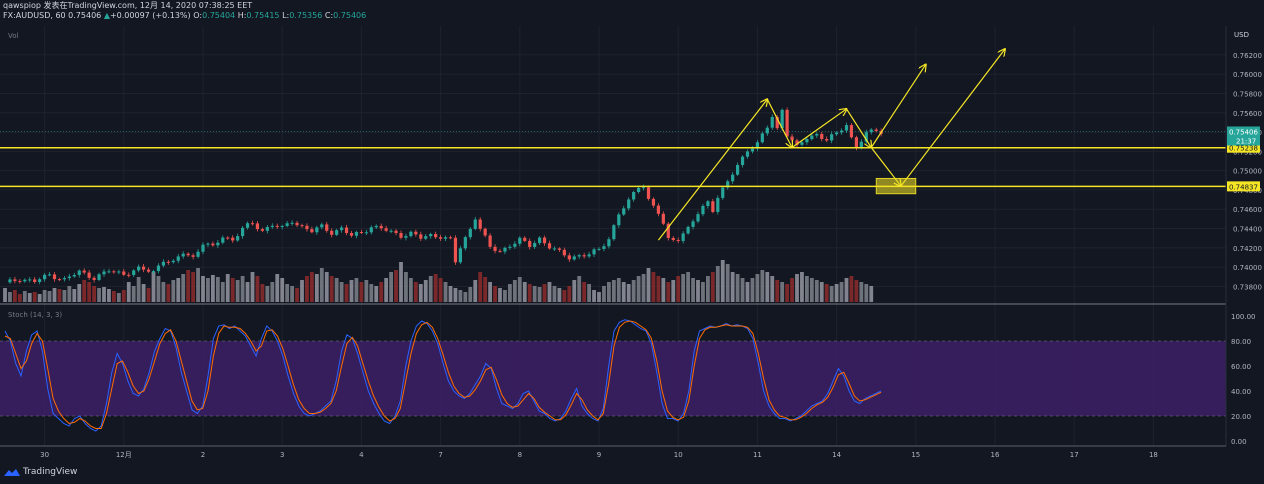  What do you see at coordinates (40, 472) in the screenshot?
I see `tradingview-logo: TradingView` at bounding box center [40, 472].